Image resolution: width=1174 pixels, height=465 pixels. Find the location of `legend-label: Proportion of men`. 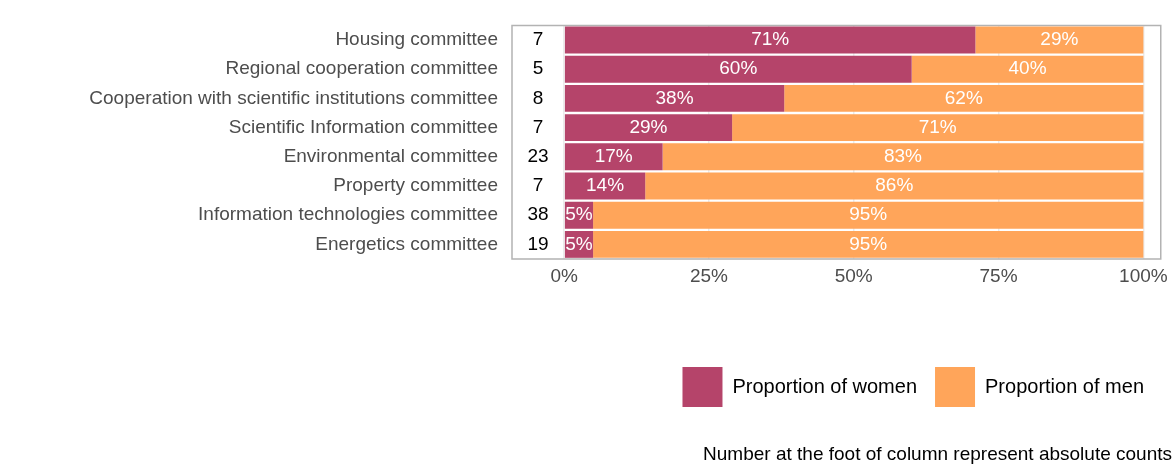

legend-label: Proportion of men is located at coordinates (1065, 385).